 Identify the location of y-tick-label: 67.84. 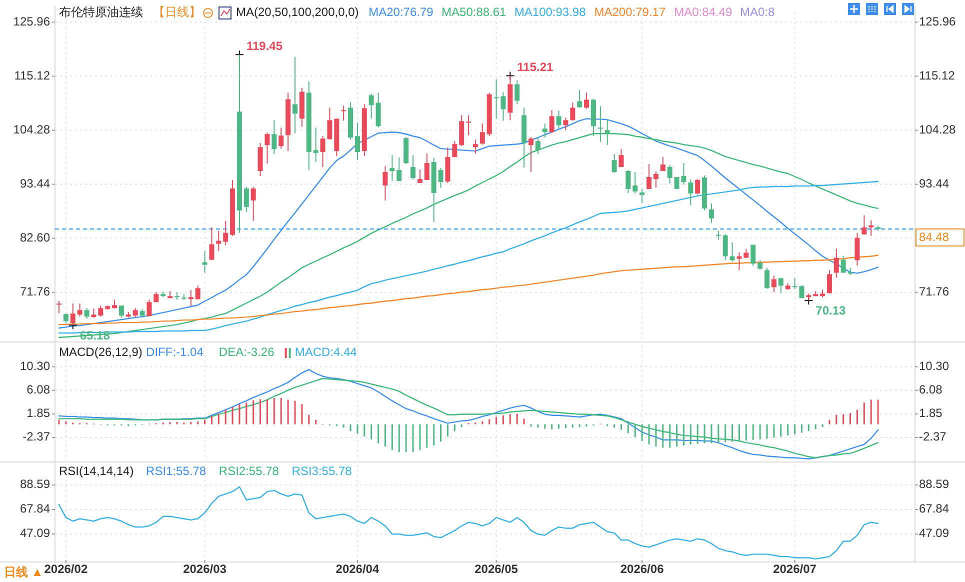
(35, 509).